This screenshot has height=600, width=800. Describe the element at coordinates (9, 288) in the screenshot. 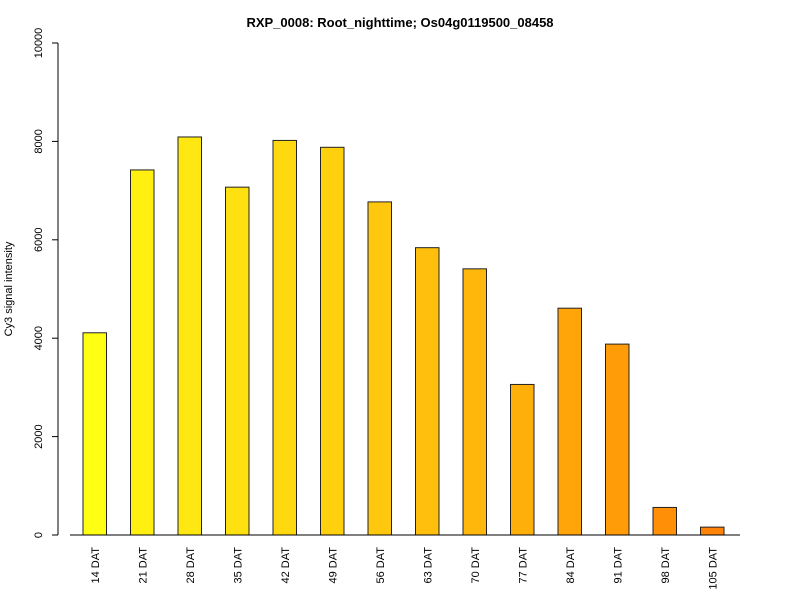

I see `y-axis-label: Cy3 signal intensity` at that location.